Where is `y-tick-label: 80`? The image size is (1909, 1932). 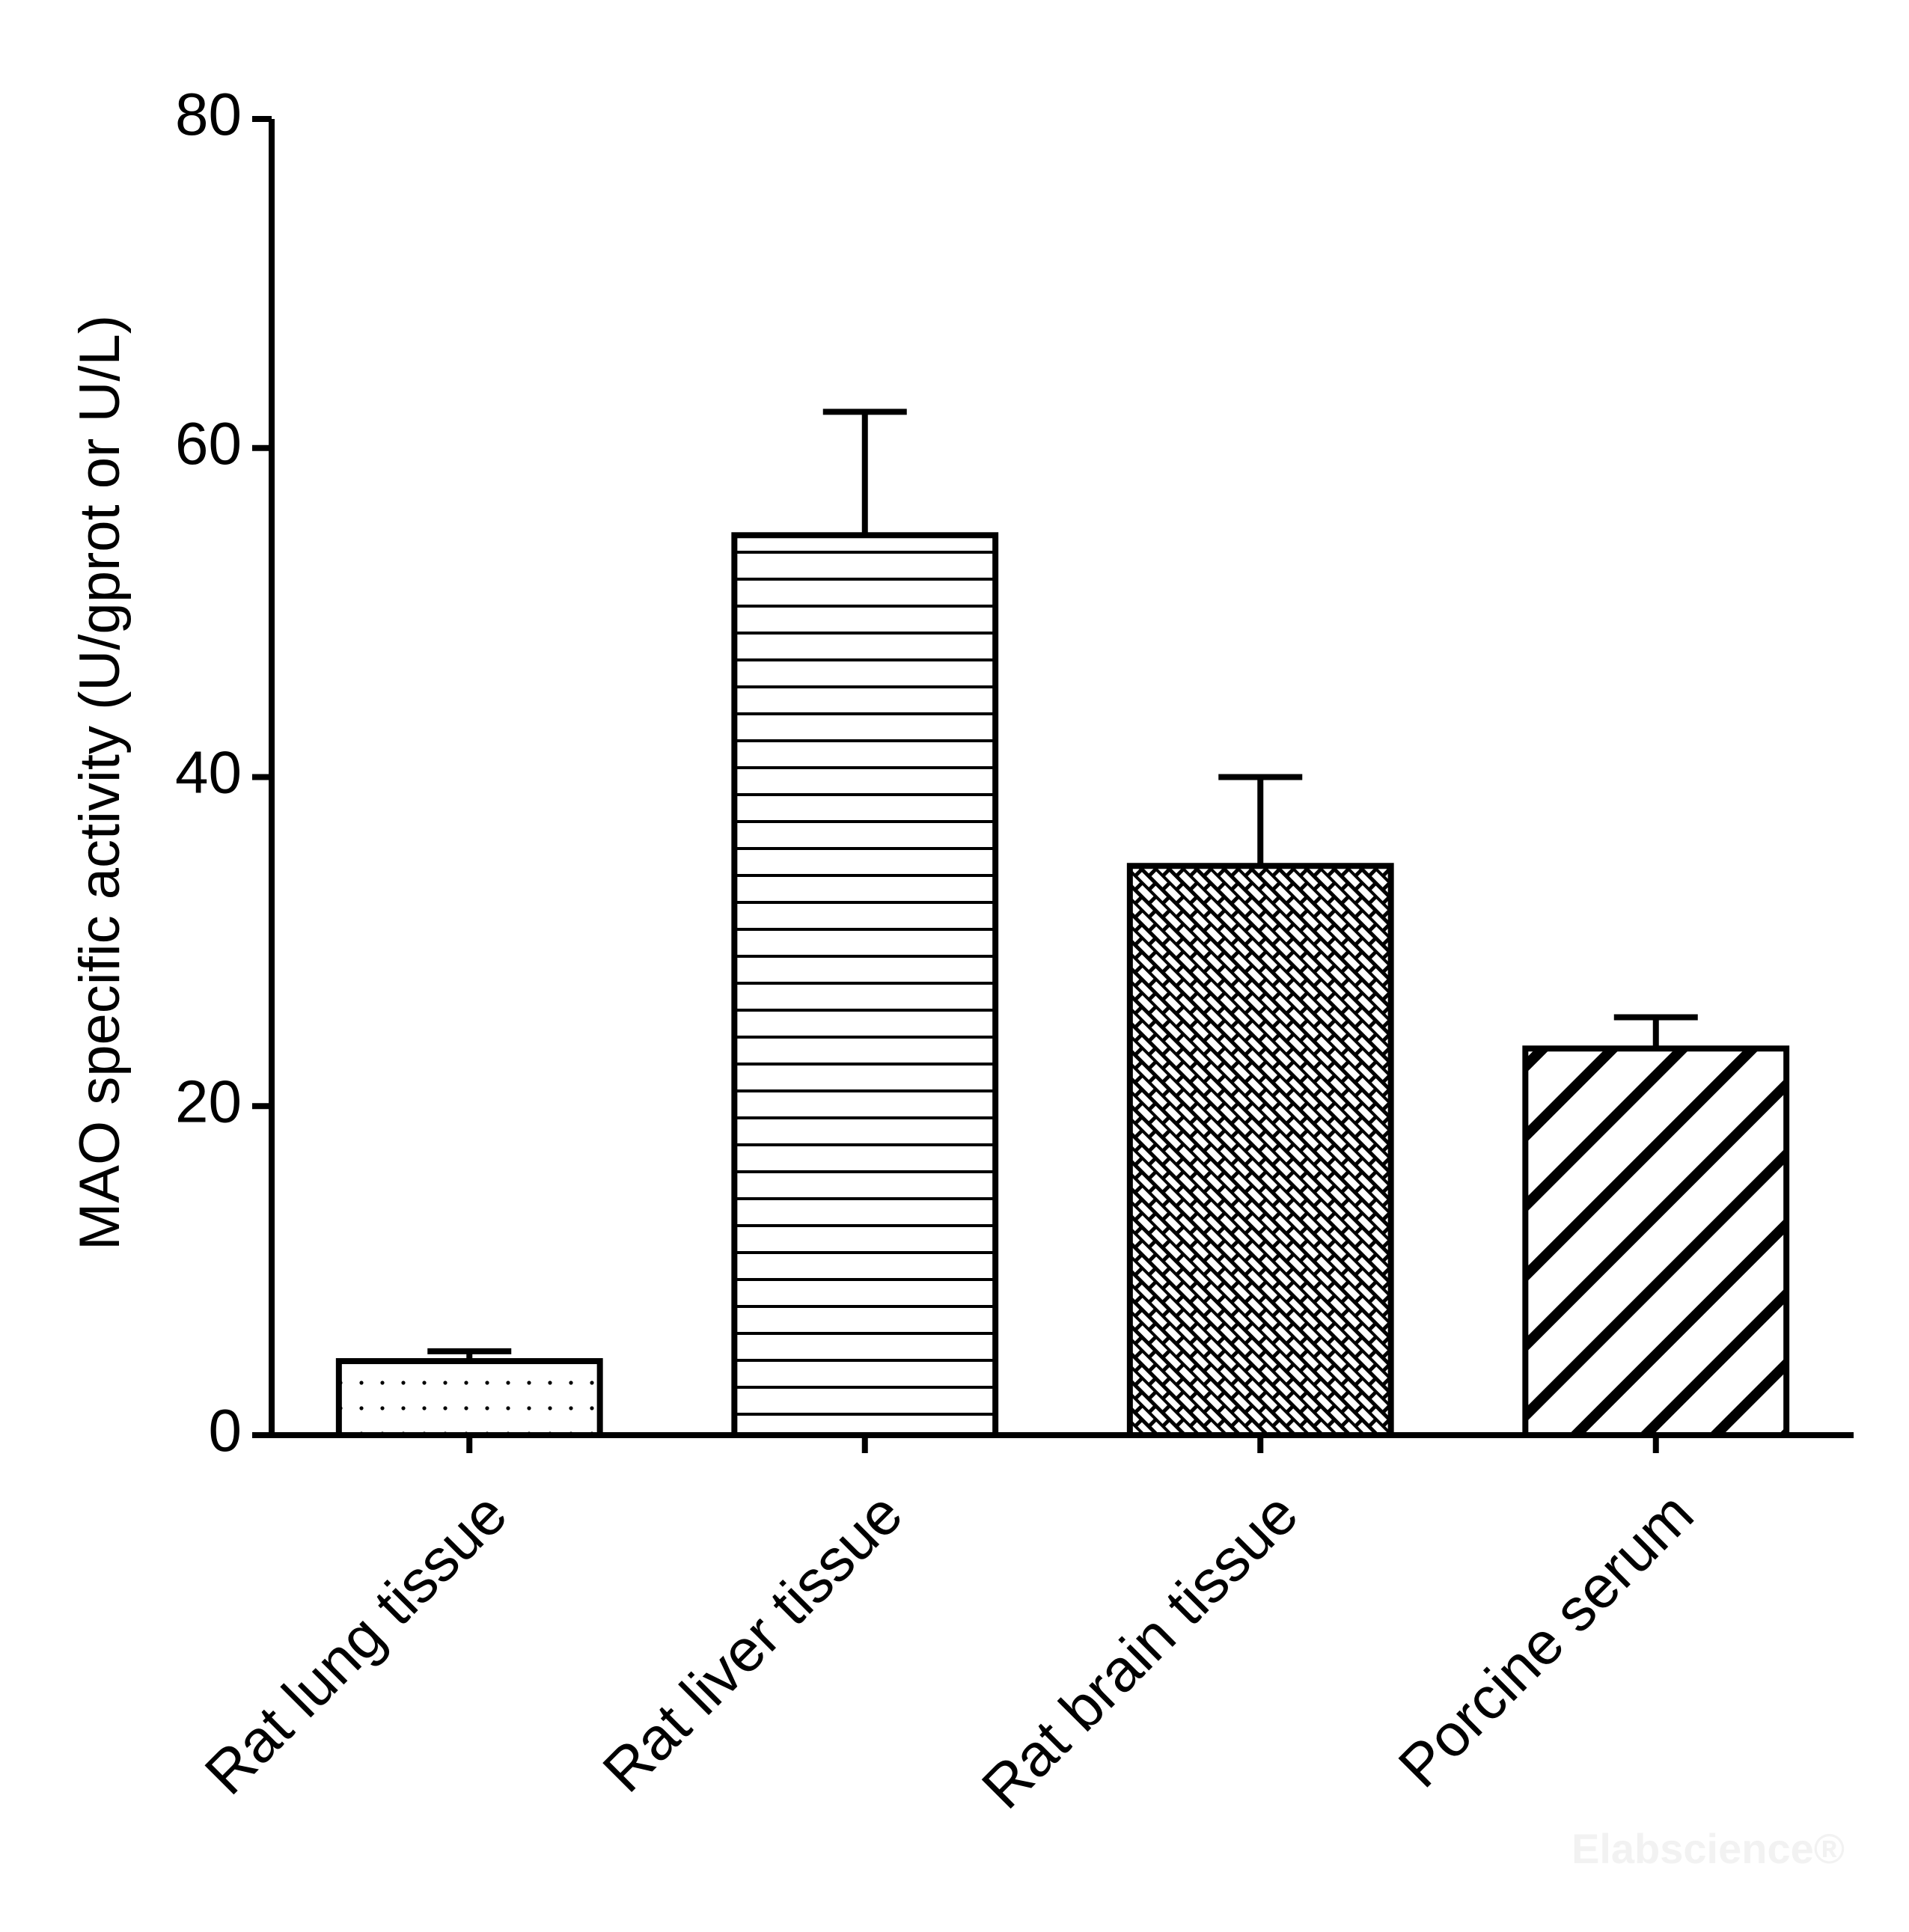 y-tick-label: 80 is located at coordinates (209, 114).